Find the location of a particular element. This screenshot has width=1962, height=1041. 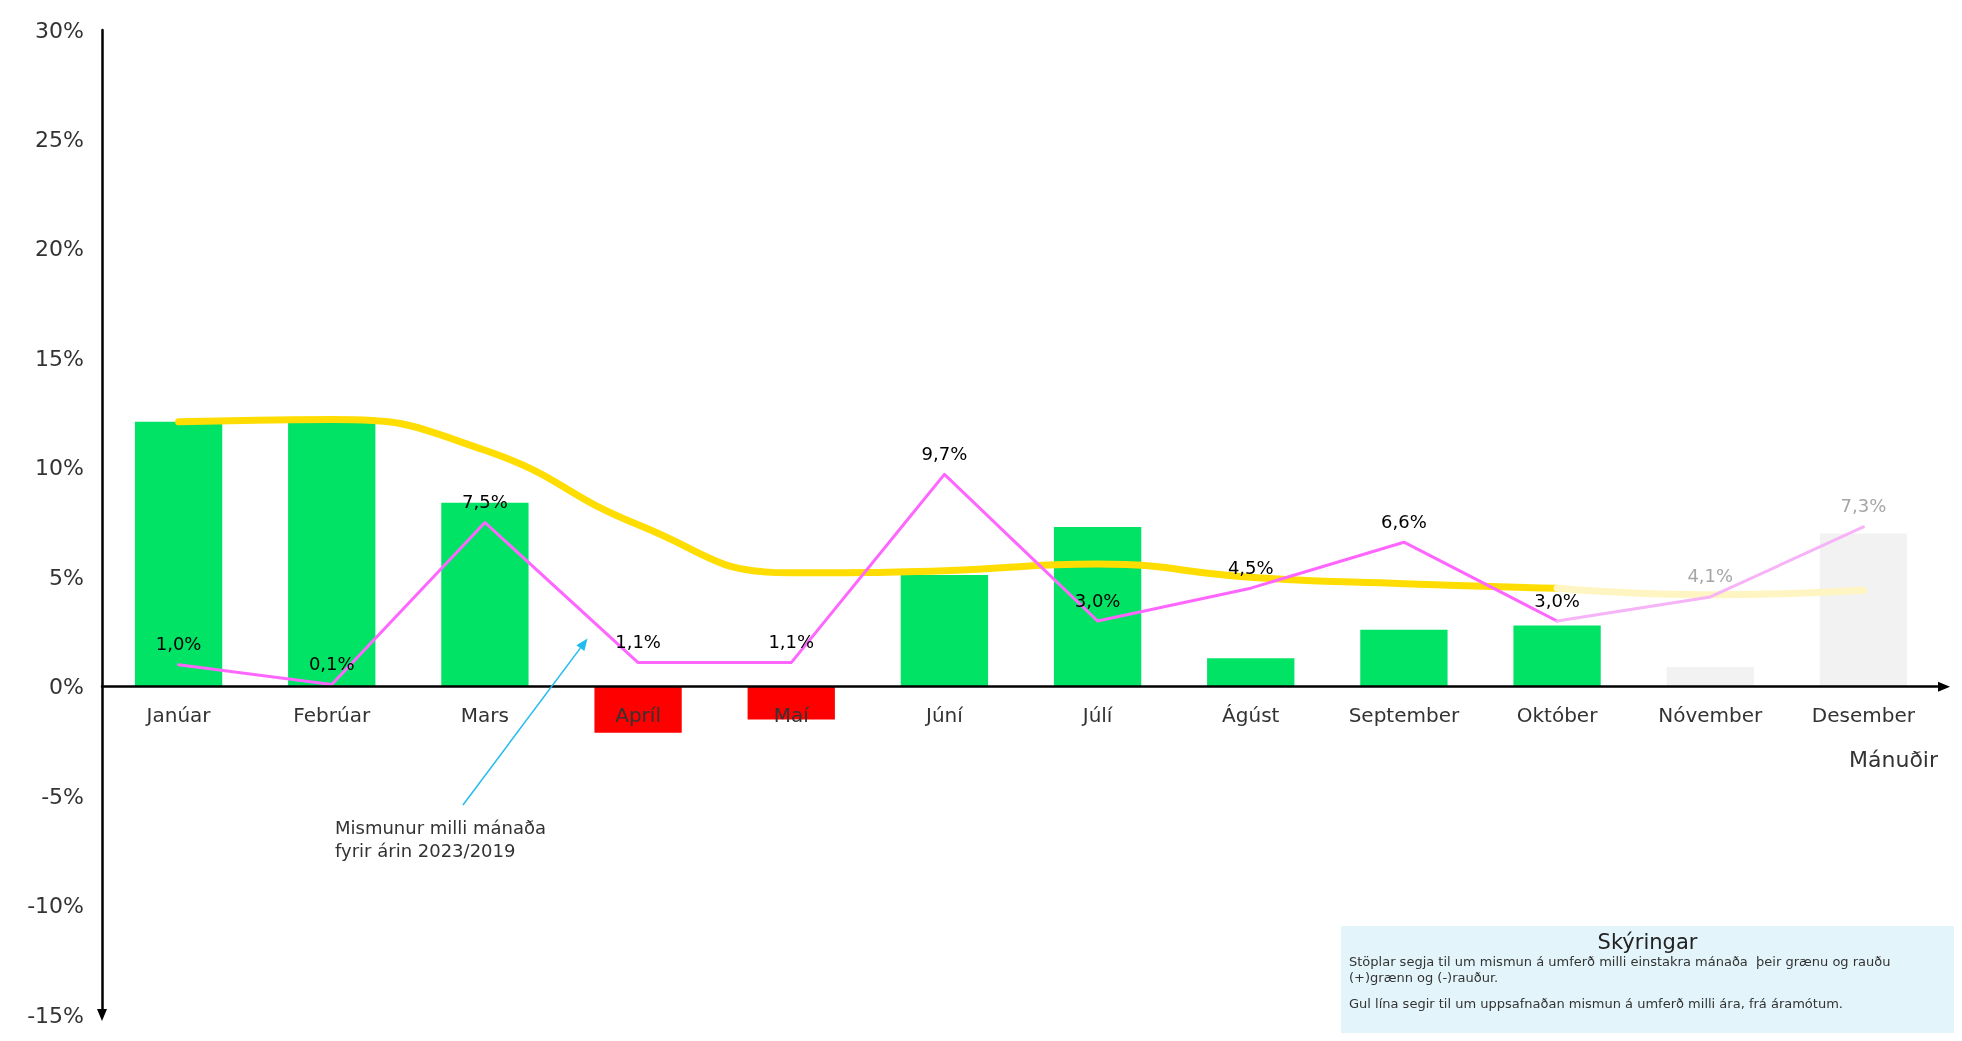

y-tick-label: 0% is located at coordinates (66, 687).